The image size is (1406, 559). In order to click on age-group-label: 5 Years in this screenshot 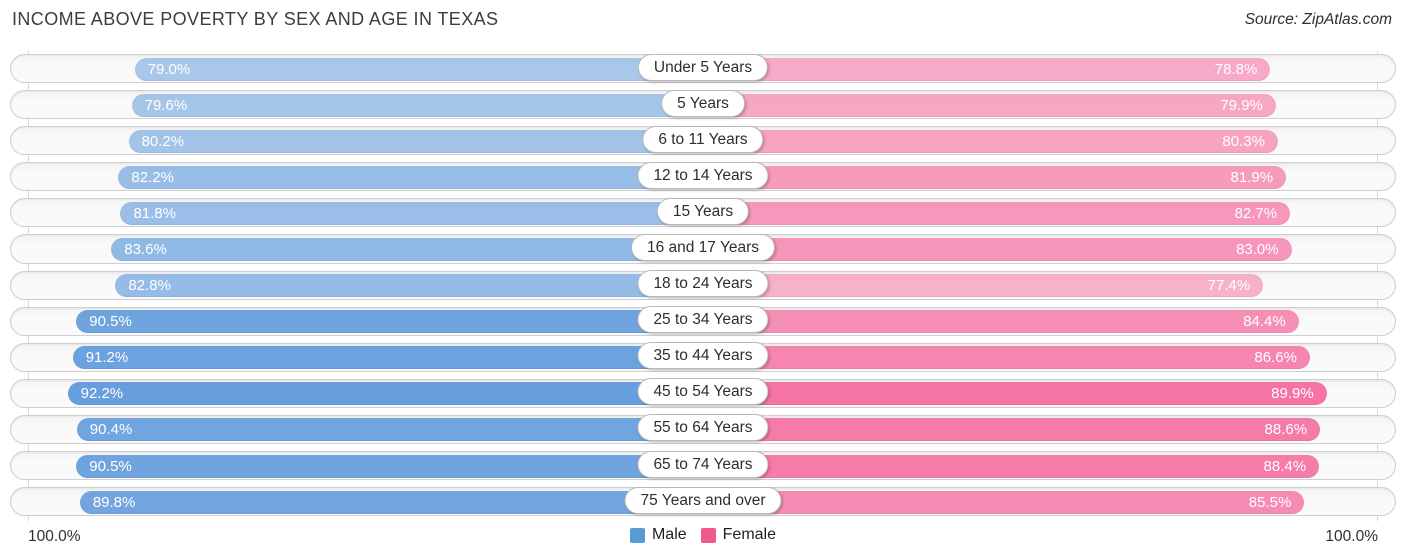, I will do `click(703, 103)`.